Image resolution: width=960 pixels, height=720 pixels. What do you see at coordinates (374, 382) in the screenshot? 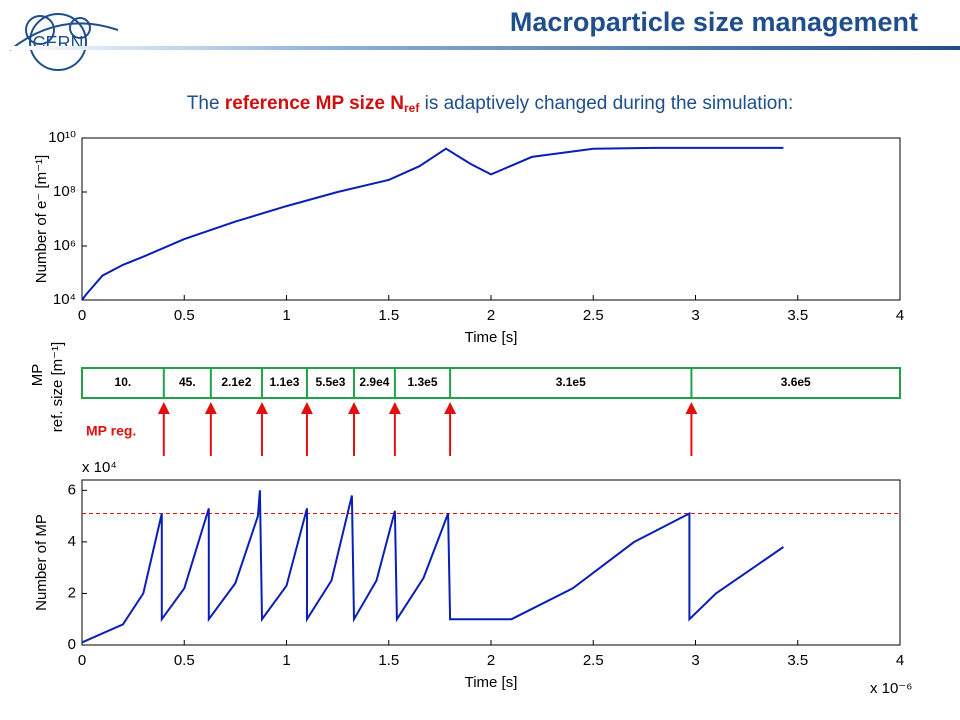
I see `segment-label: 2.9e4` at bounding box center [374, 382].